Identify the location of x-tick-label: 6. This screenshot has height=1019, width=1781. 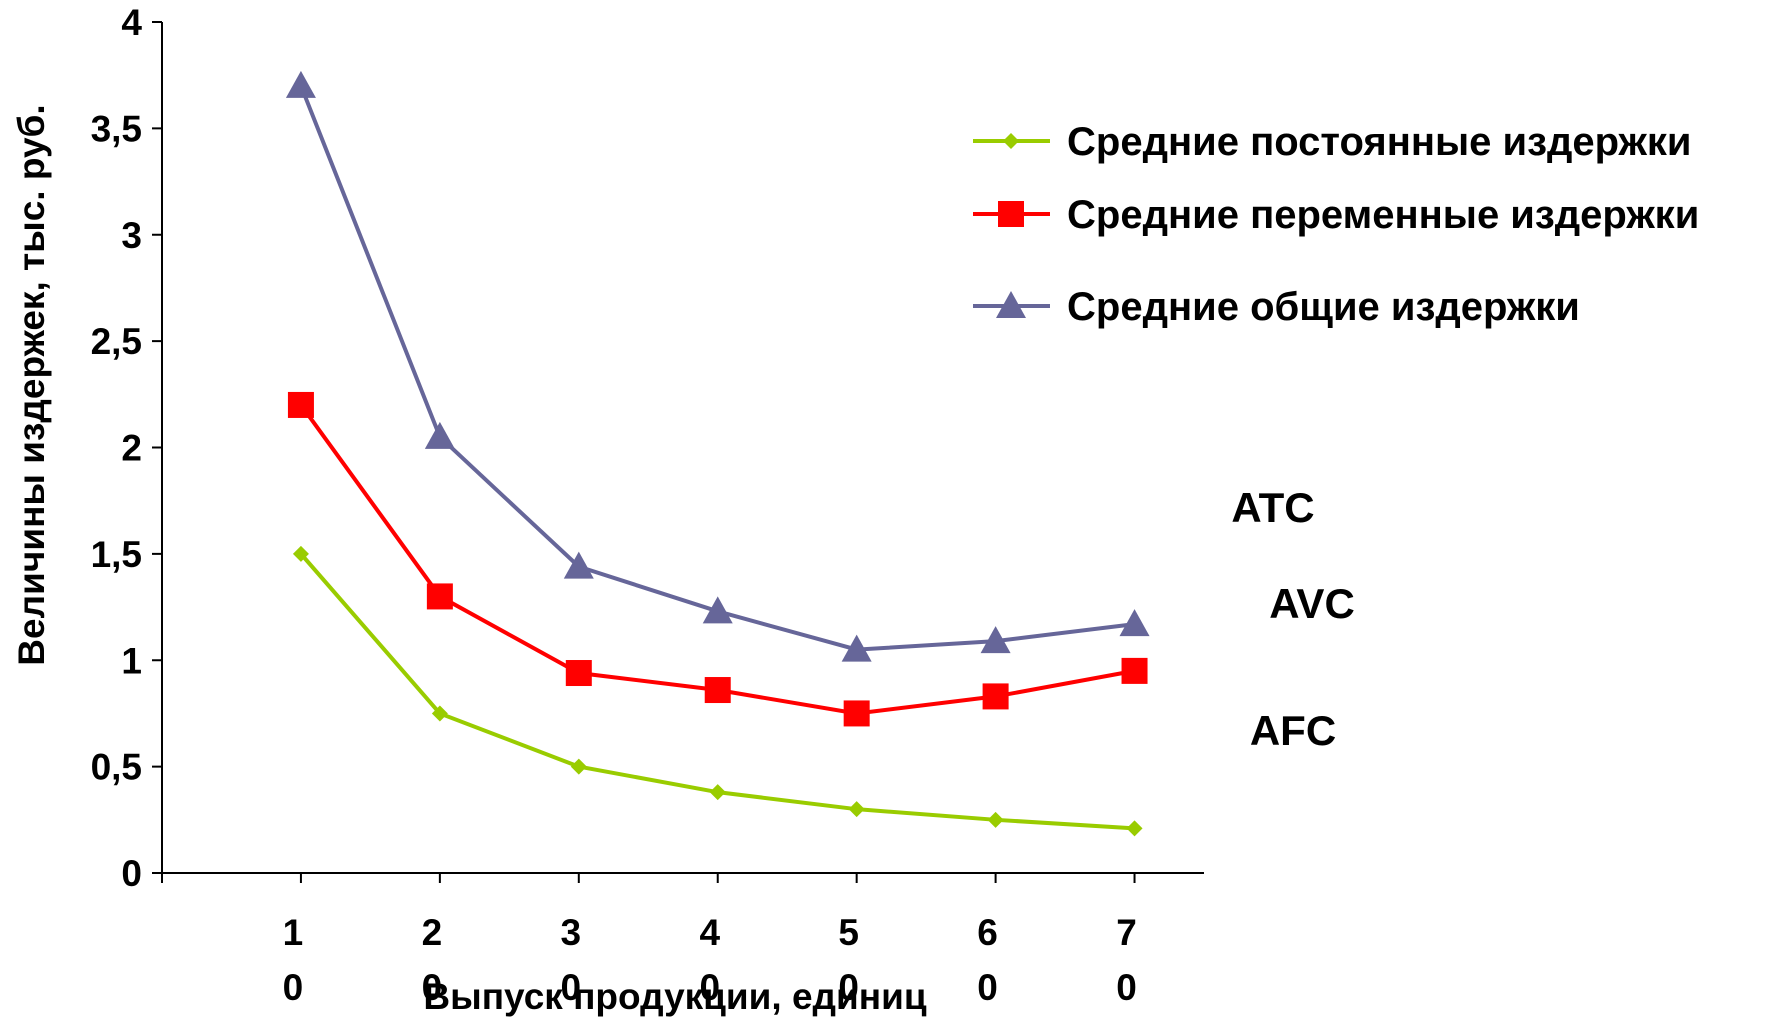
(987, 932).